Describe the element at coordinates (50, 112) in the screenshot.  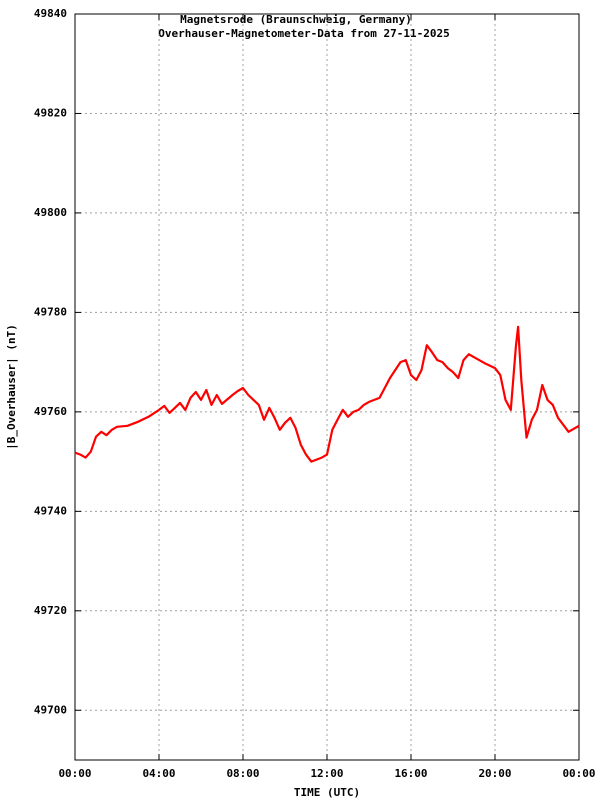
I see `y-tick-label: 49820` at that location.